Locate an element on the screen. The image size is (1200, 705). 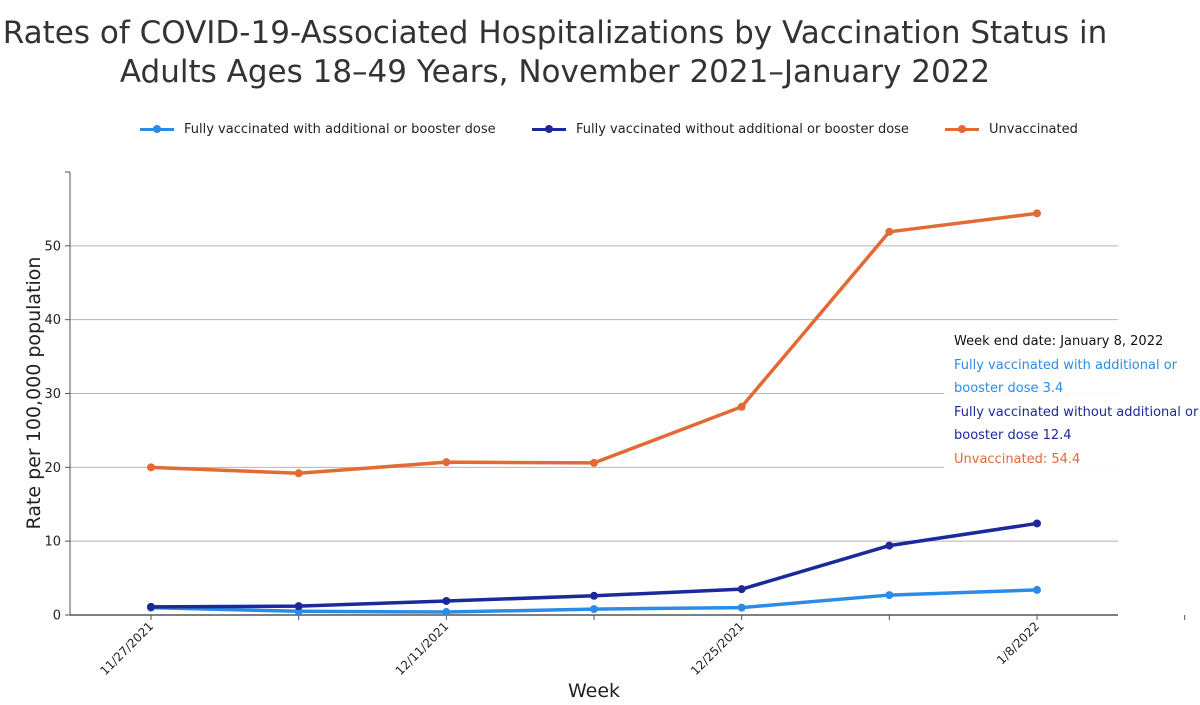
y-tick-label-20: 20 is located at coordinates (52, 468).